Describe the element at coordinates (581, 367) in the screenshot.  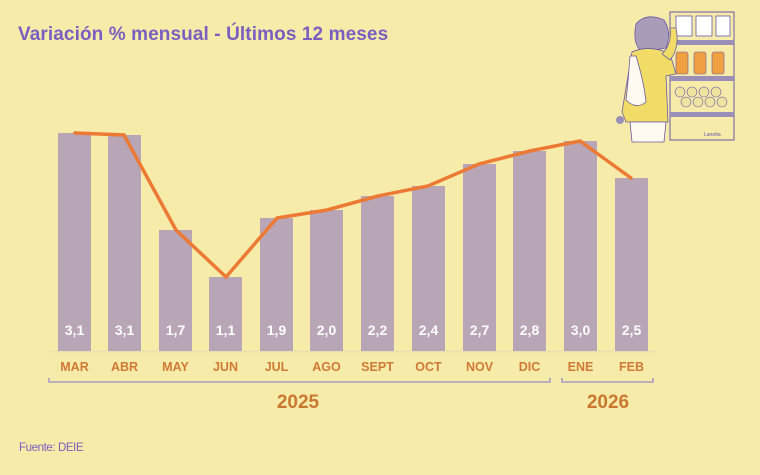
I see `month-label-ene: ENE` at that location.